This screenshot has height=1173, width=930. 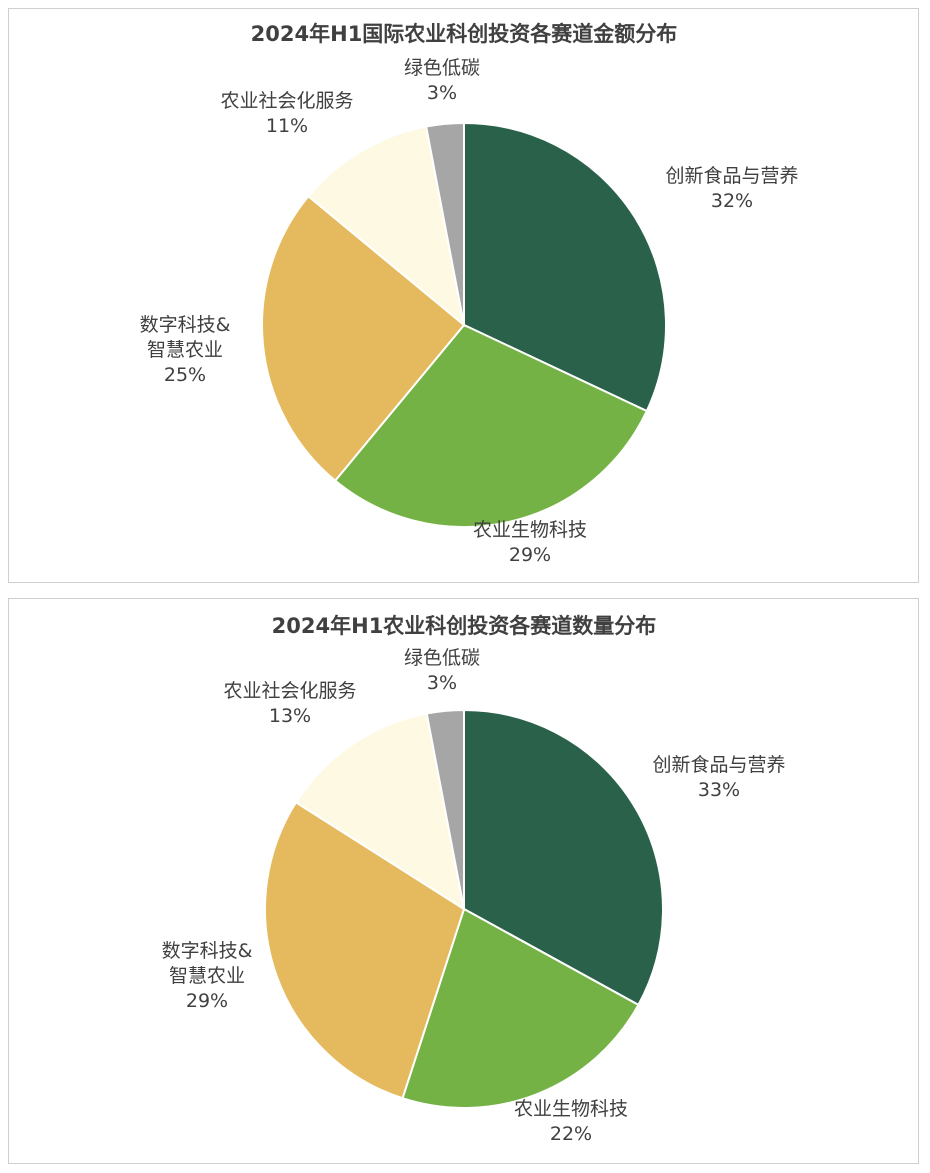 I want to click on slice-label-agri-services: 农业社会化服务 13%, so click(x=289, y=703).